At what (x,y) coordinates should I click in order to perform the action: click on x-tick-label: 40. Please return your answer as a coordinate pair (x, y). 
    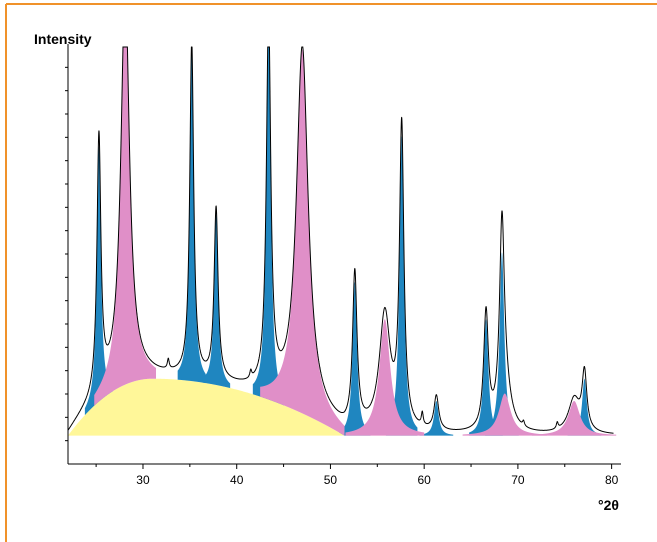
    Looking at the image, I should click on (237, 480).